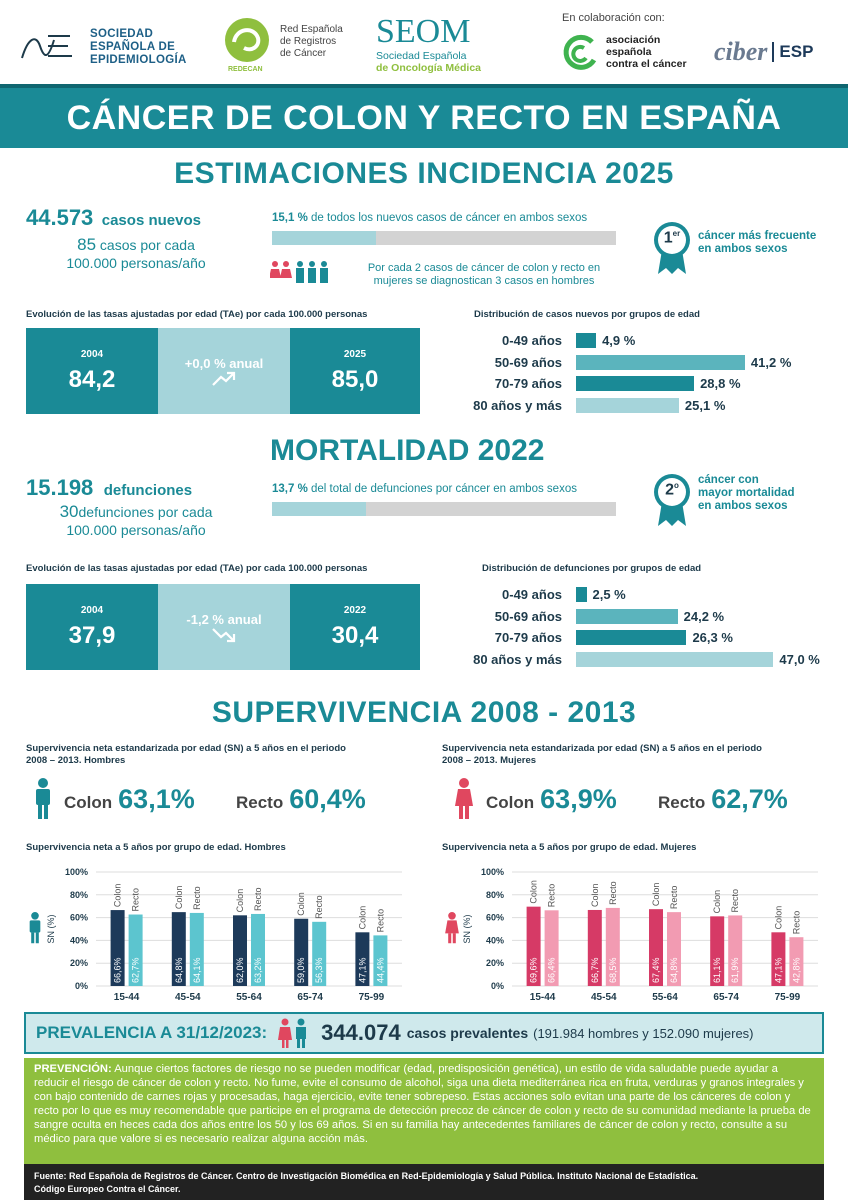 The height and width of the screenshot is (1200, 848). Describe the element at coordinates (423, 31) in the screenshot. I see `seom-main: SEOM` at that location.